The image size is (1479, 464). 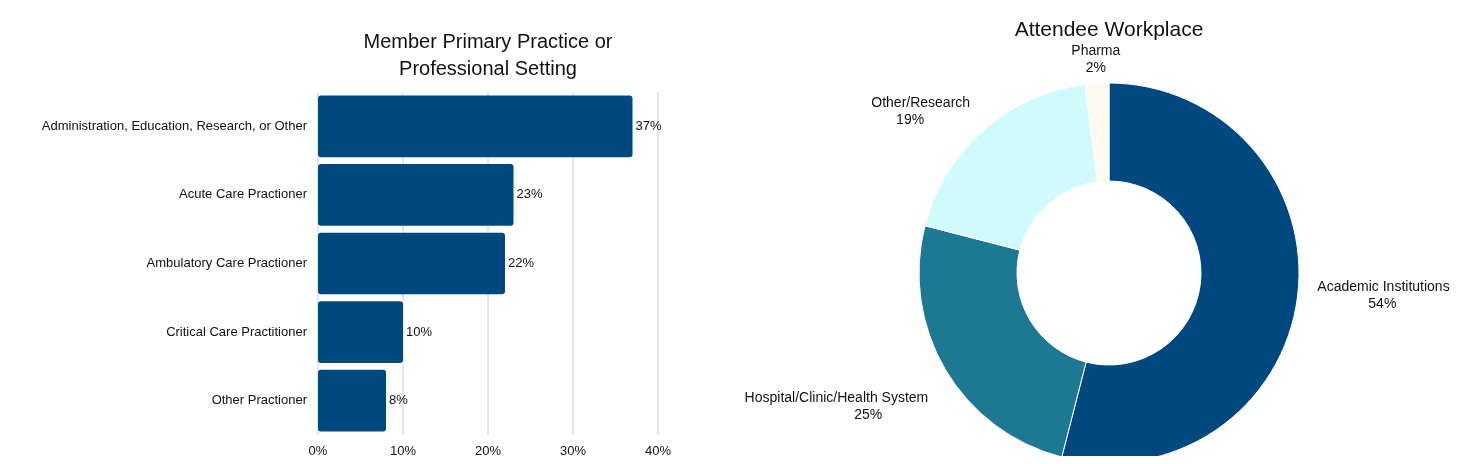 I want to click on data-label: 54%, so click(x=1382, y=303).